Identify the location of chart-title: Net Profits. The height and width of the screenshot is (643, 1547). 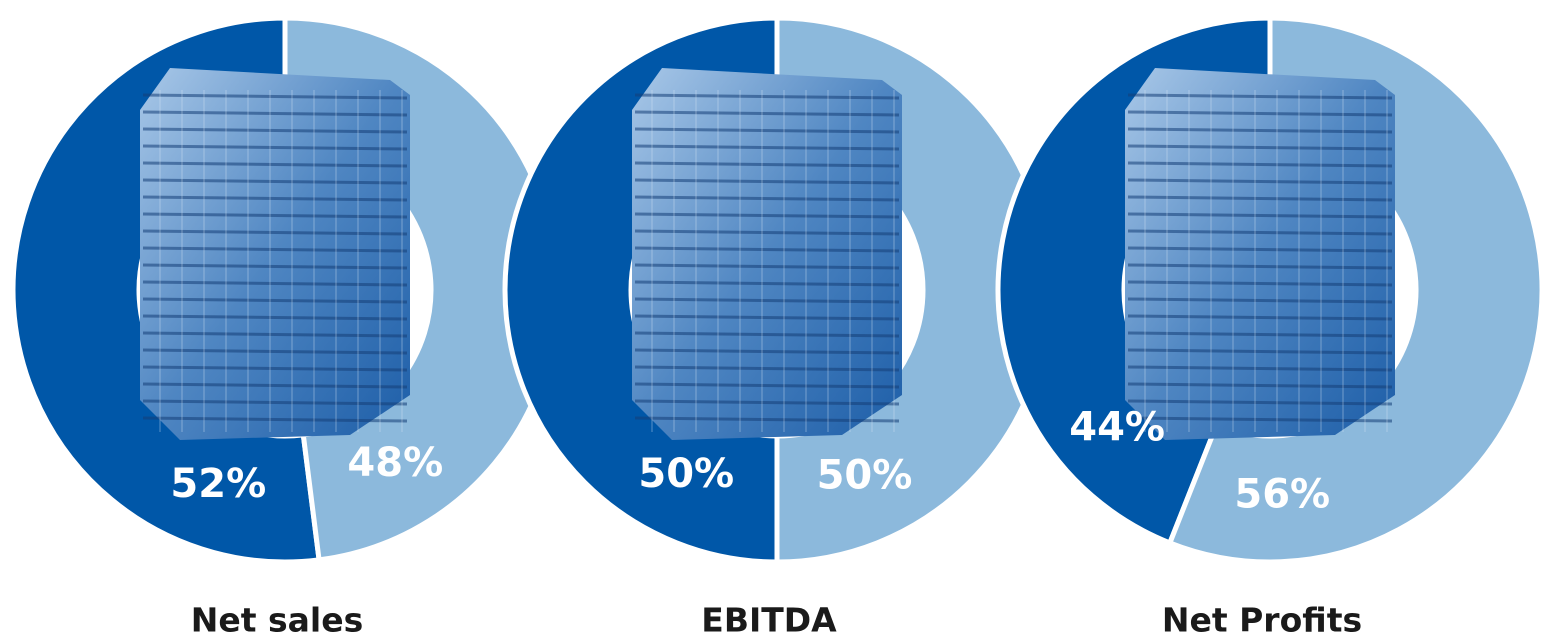
(1262, 620).